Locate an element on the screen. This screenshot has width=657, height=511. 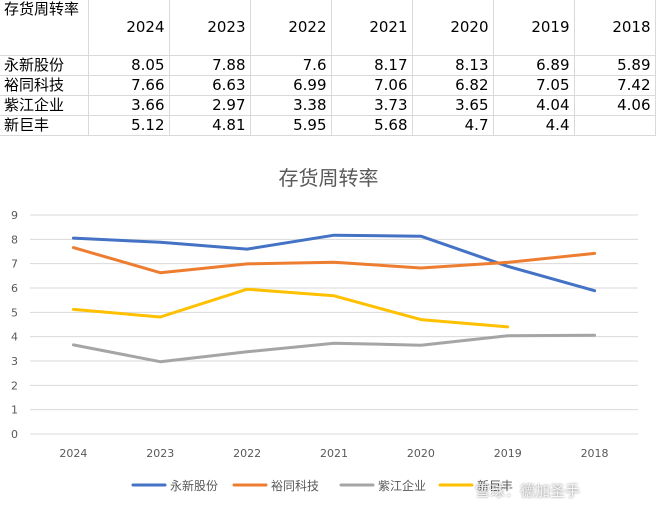
legend-label: 永新股份 is located at coordinates (194, 485).